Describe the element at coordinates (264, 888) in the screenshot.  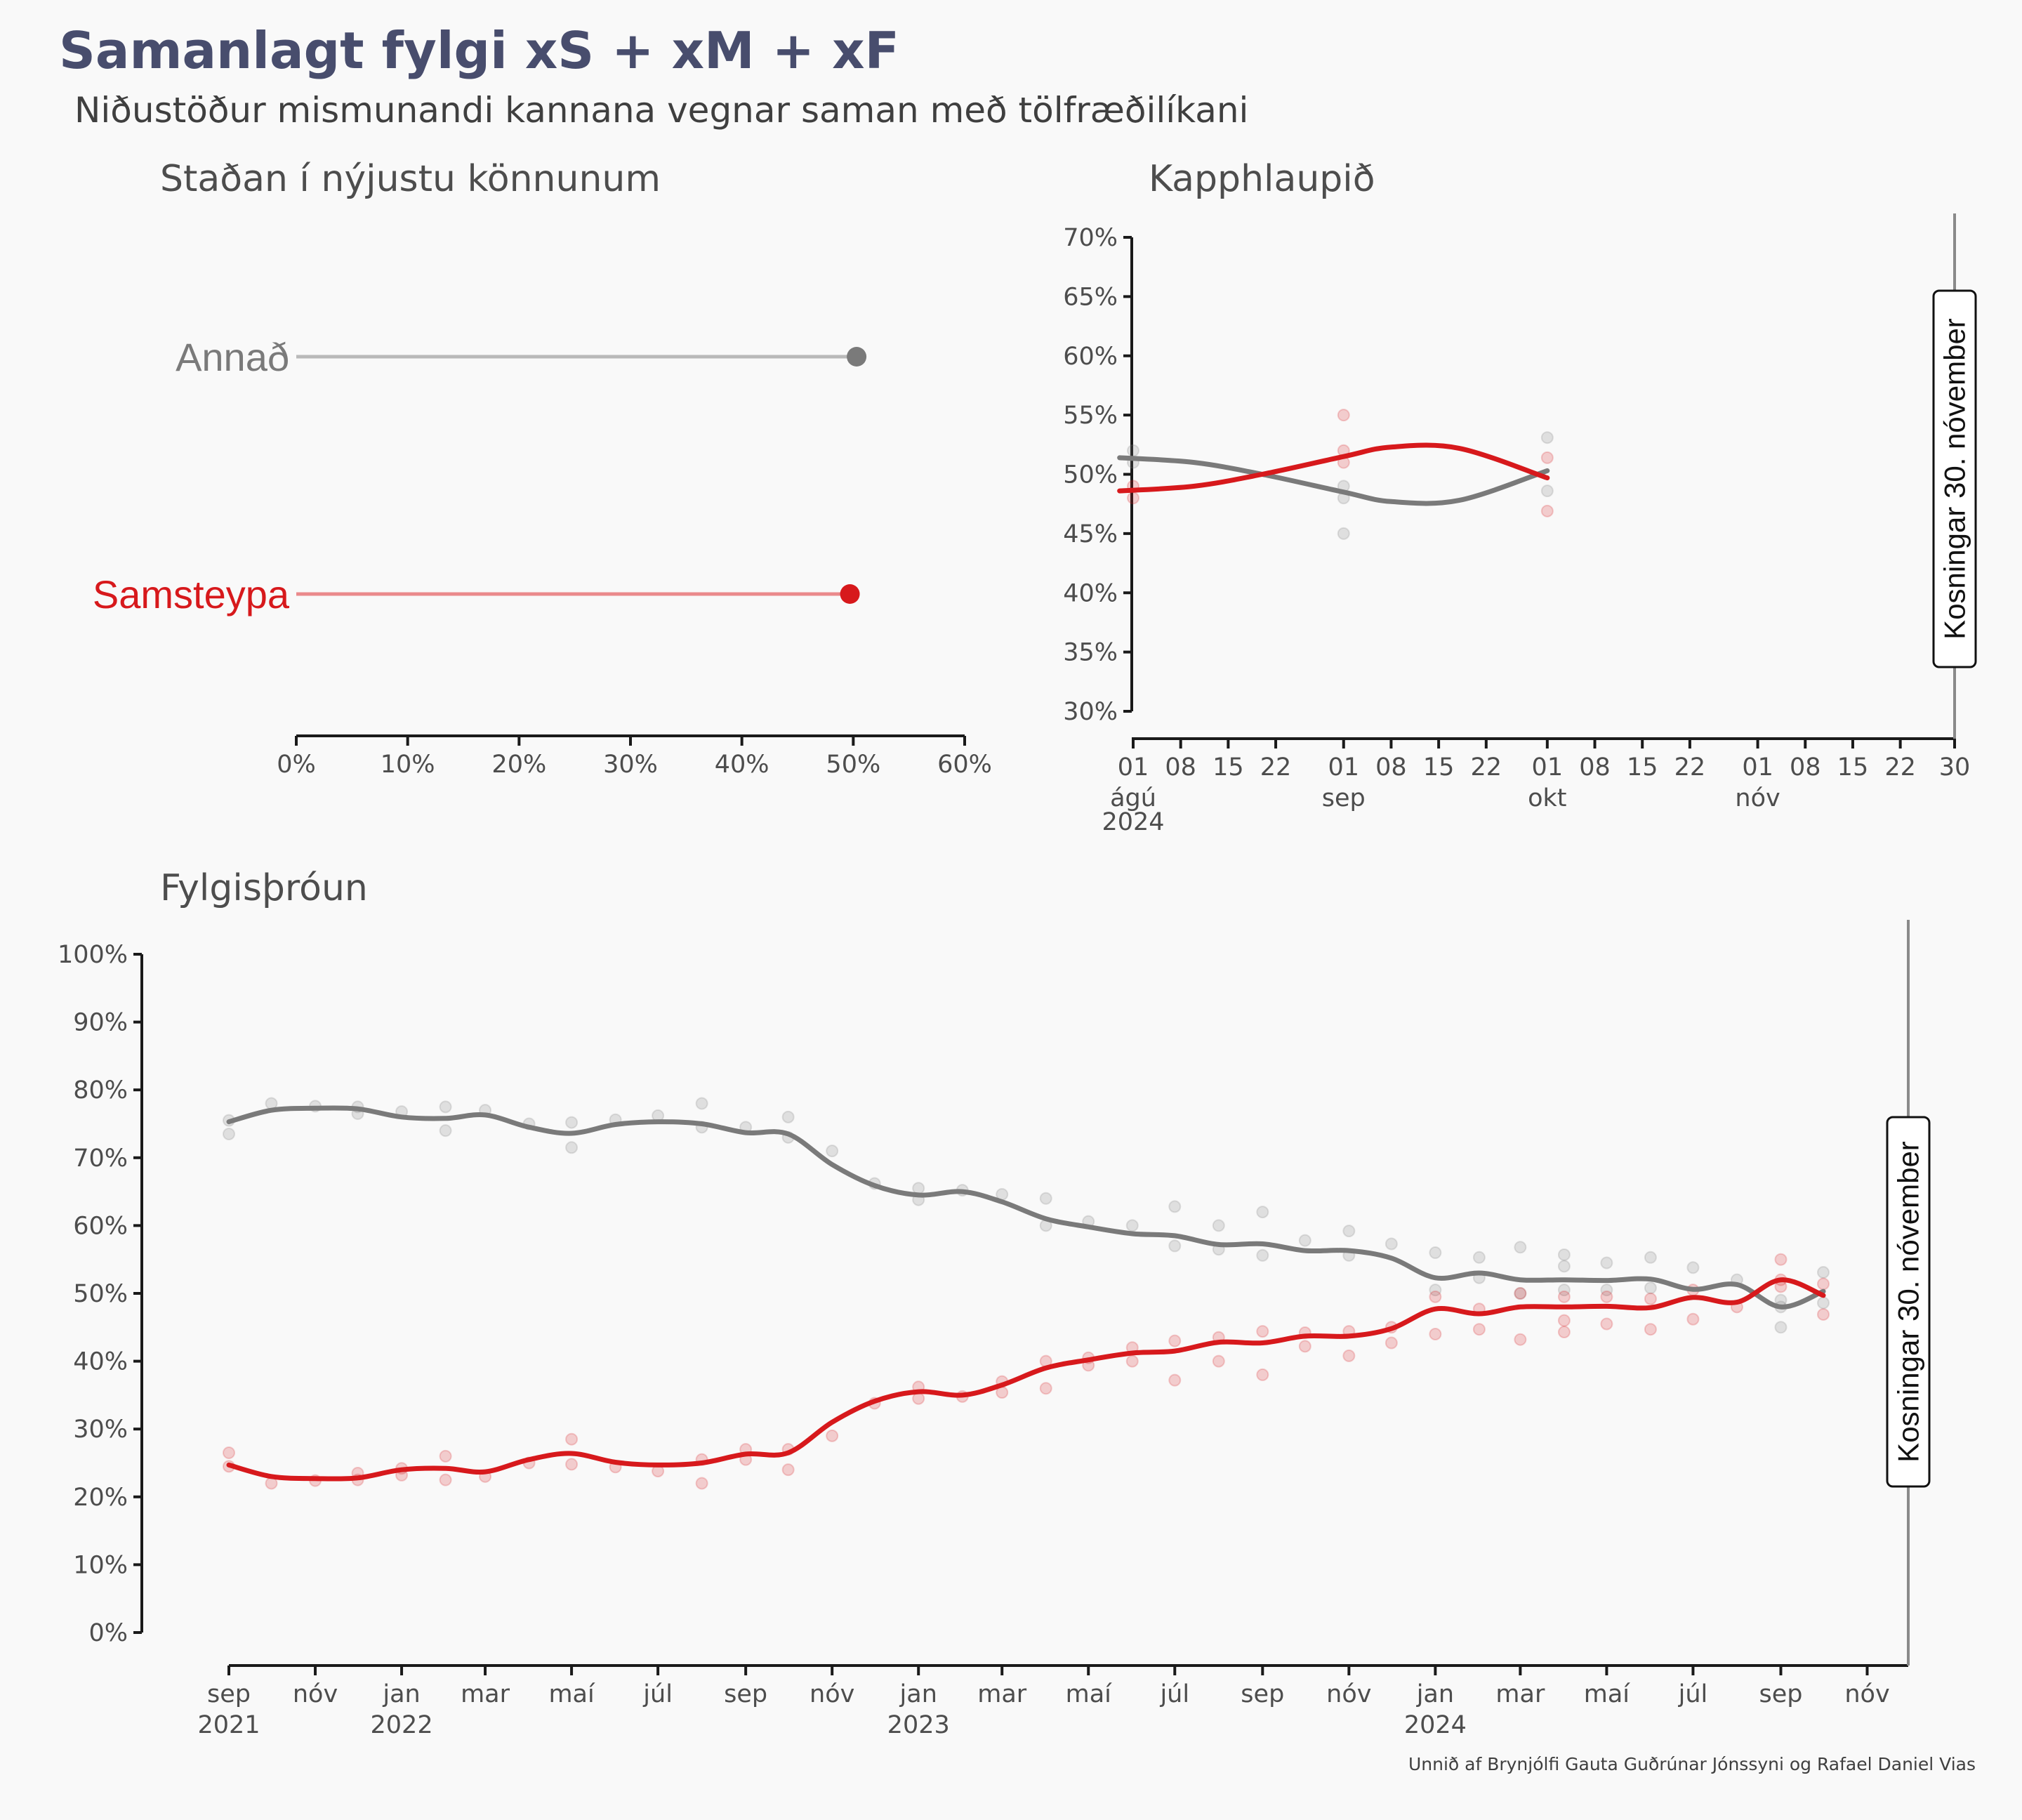
I see `panel-title: Fylgisþróun` at that location.